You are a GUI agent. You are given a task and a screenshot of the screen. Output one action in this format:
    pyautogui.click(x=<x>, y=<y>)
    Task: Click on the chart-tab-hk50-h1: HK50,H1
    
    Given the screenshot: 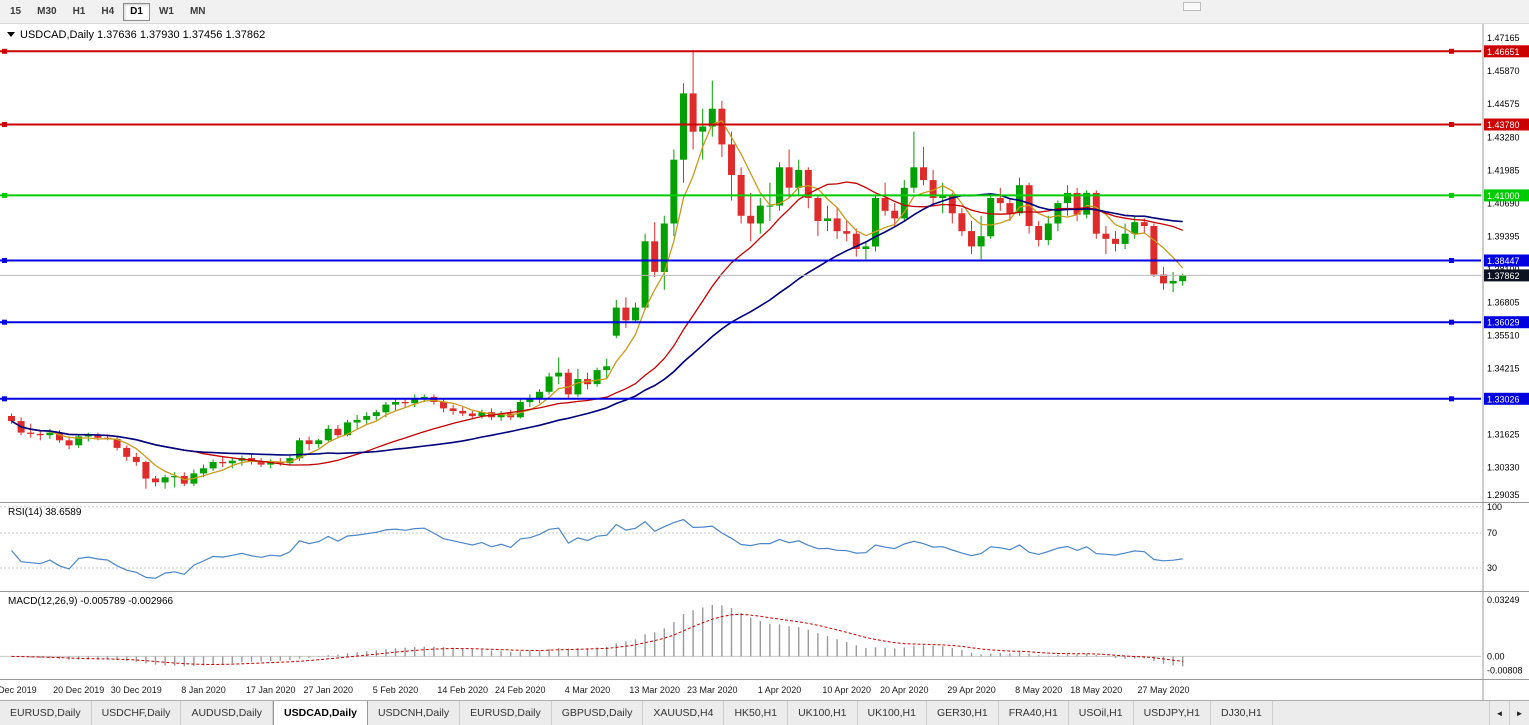 What is the action you would take?
    pyautogui.click(x=756, y=713)
    